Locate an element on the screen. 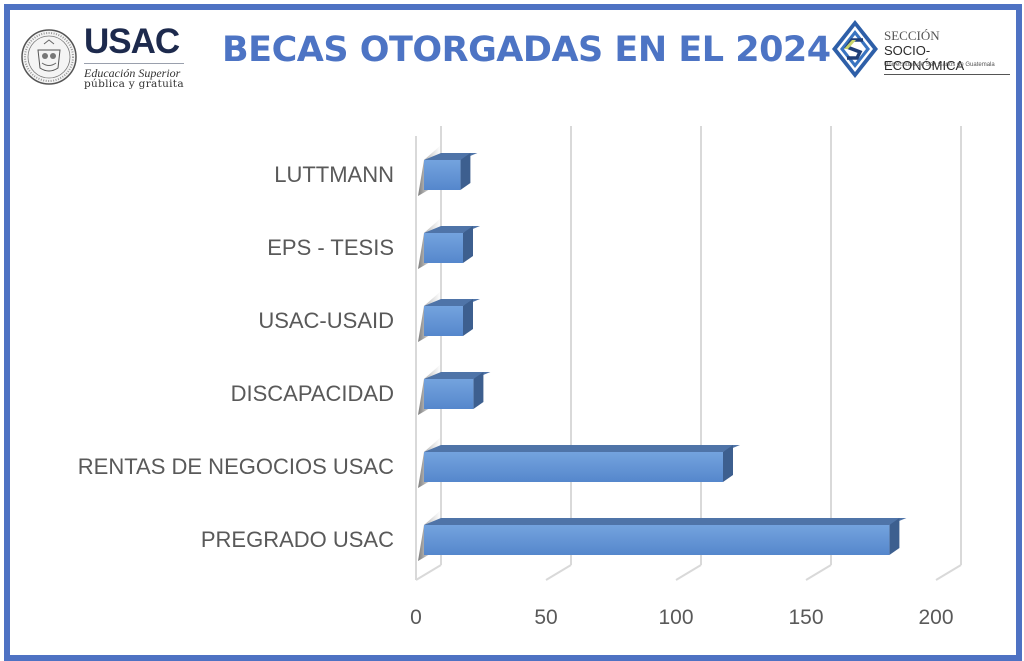 This screenshot has height=661, width=1024. category-label: RENTAS DE NEGOCIOS USAC is located at coordinates (235, 466).